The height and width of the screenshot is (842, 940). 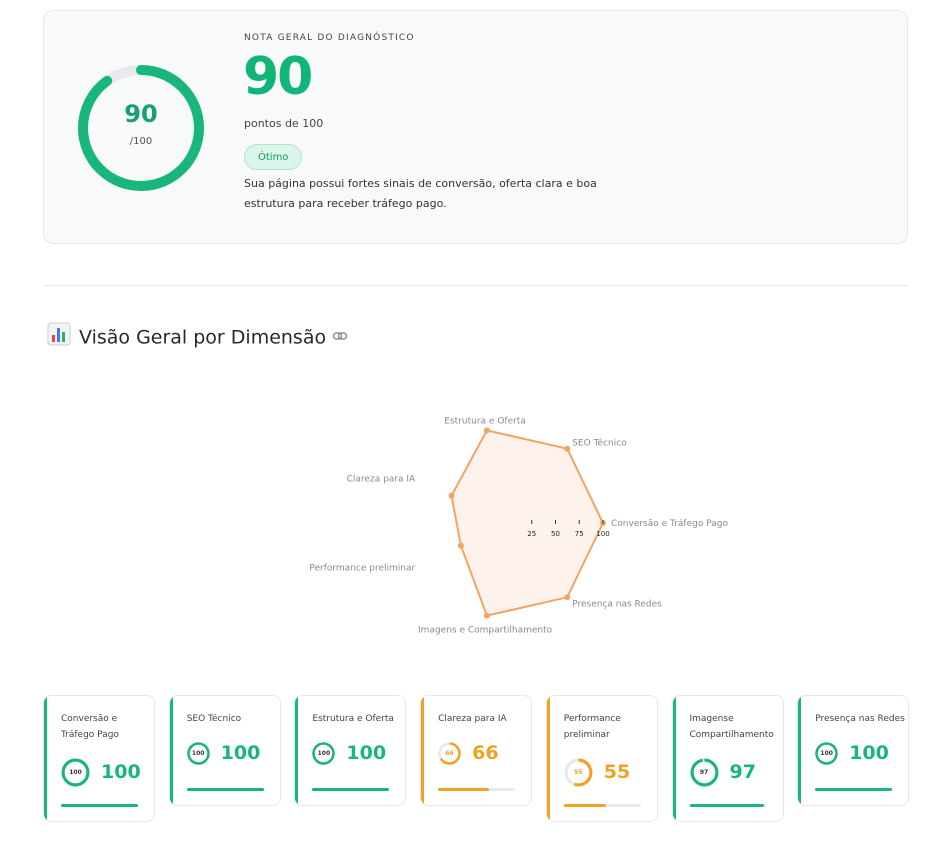 What do you see at coordinates (860, 719) in the screenshot?
I see `dimension-name: Presença nas Redes` at bounding box center [860, 719].